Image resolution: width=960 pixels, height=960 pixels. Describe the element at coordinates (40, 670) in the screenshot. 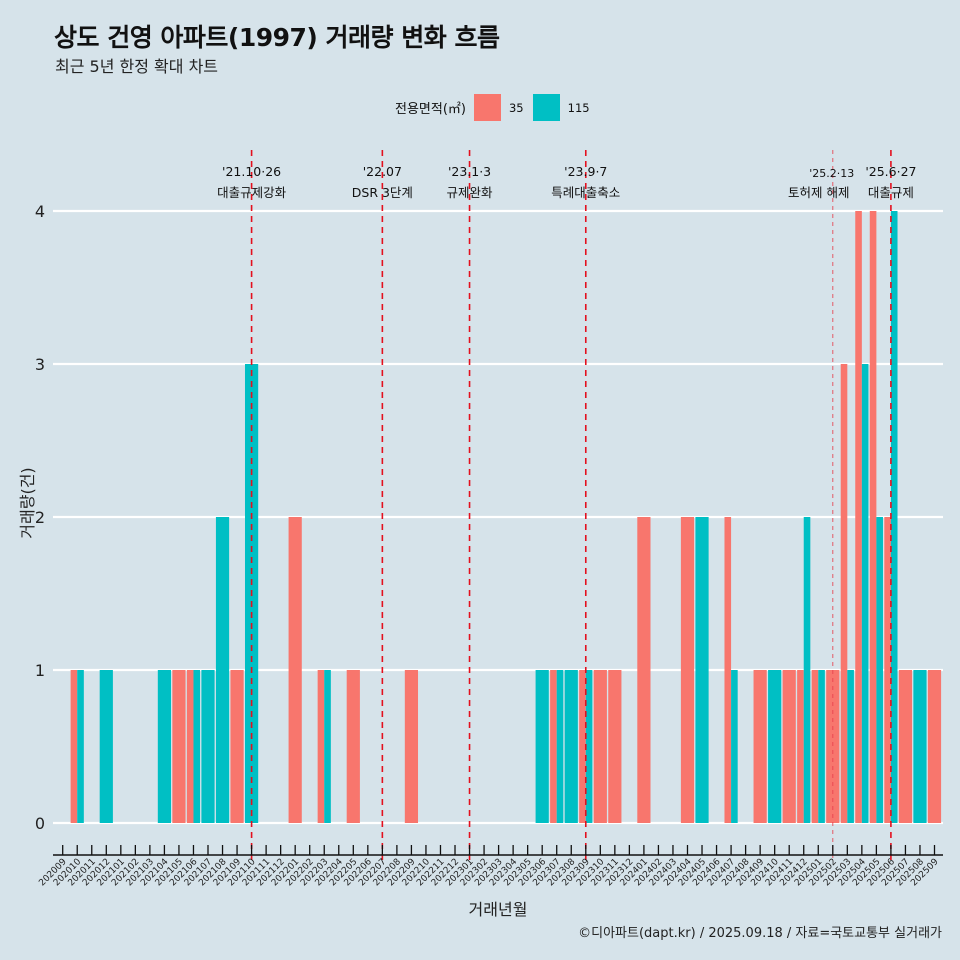

I see `y-tick-label: 1` at that location.